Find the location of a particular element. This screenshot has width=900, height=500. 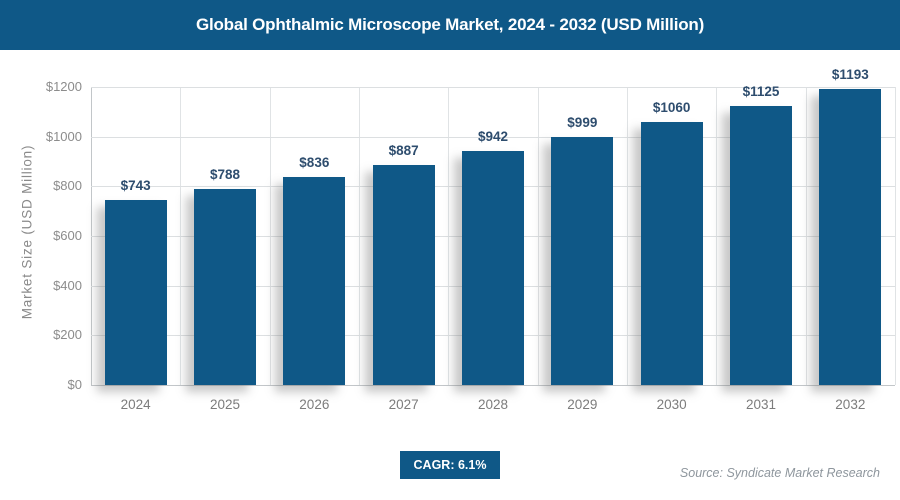

cagr-badge-label: CAGR: 6.1% is located at coordinates (450, 465).